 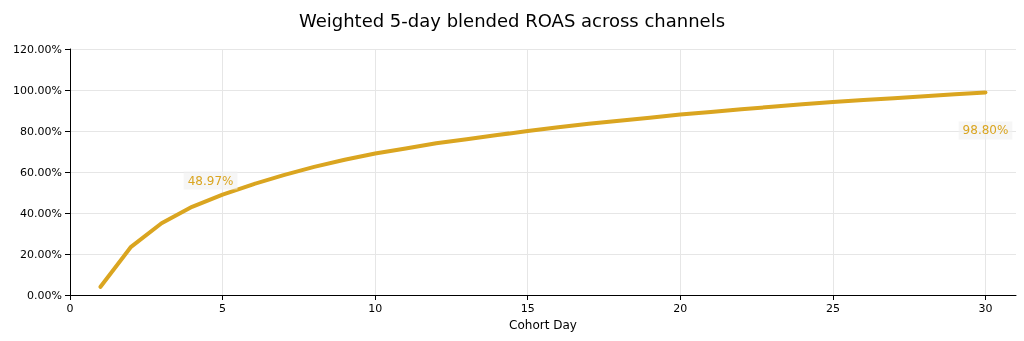 I want to click on y-tick-label: 120.00%, so click(x=37, y=49).